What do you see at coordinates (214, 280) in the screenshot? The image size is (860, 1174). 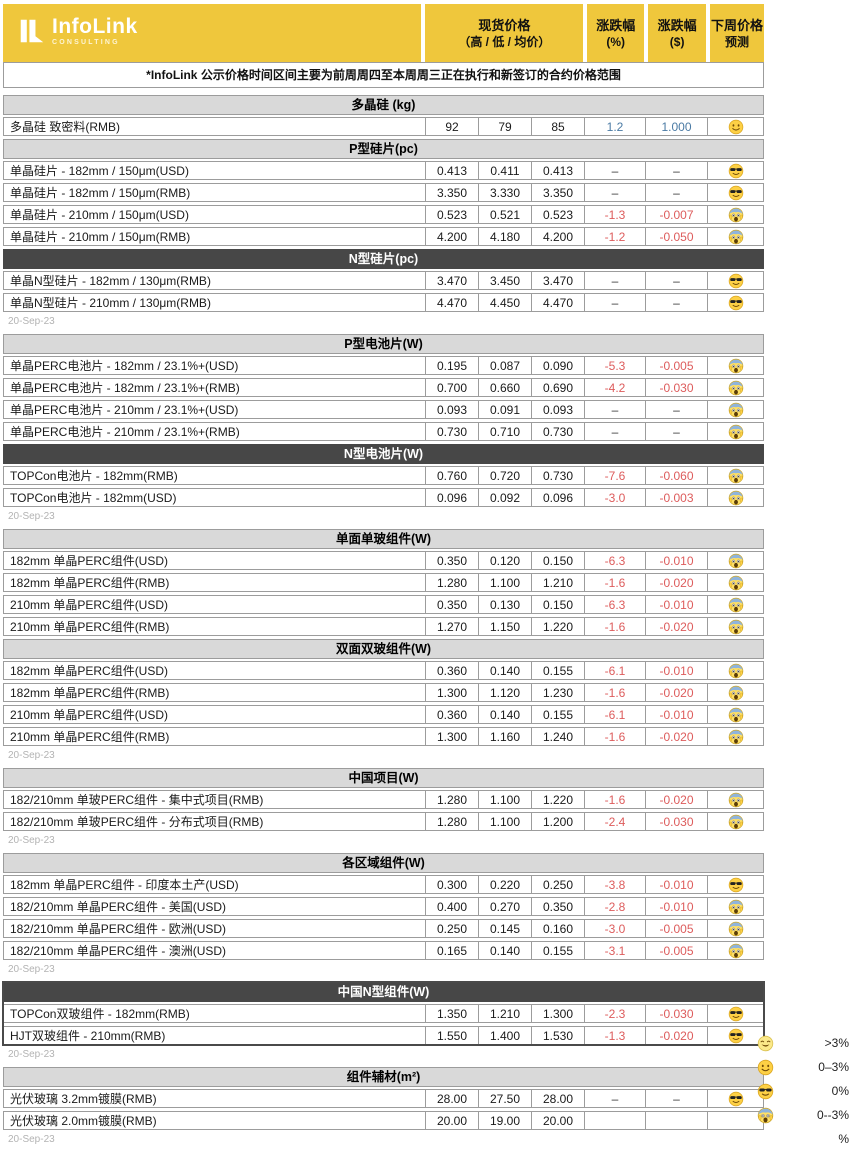 I see `row-label: 单晶N型硅片 - 182mm / 130μm(RMB)` at bounding box center [214, 280].